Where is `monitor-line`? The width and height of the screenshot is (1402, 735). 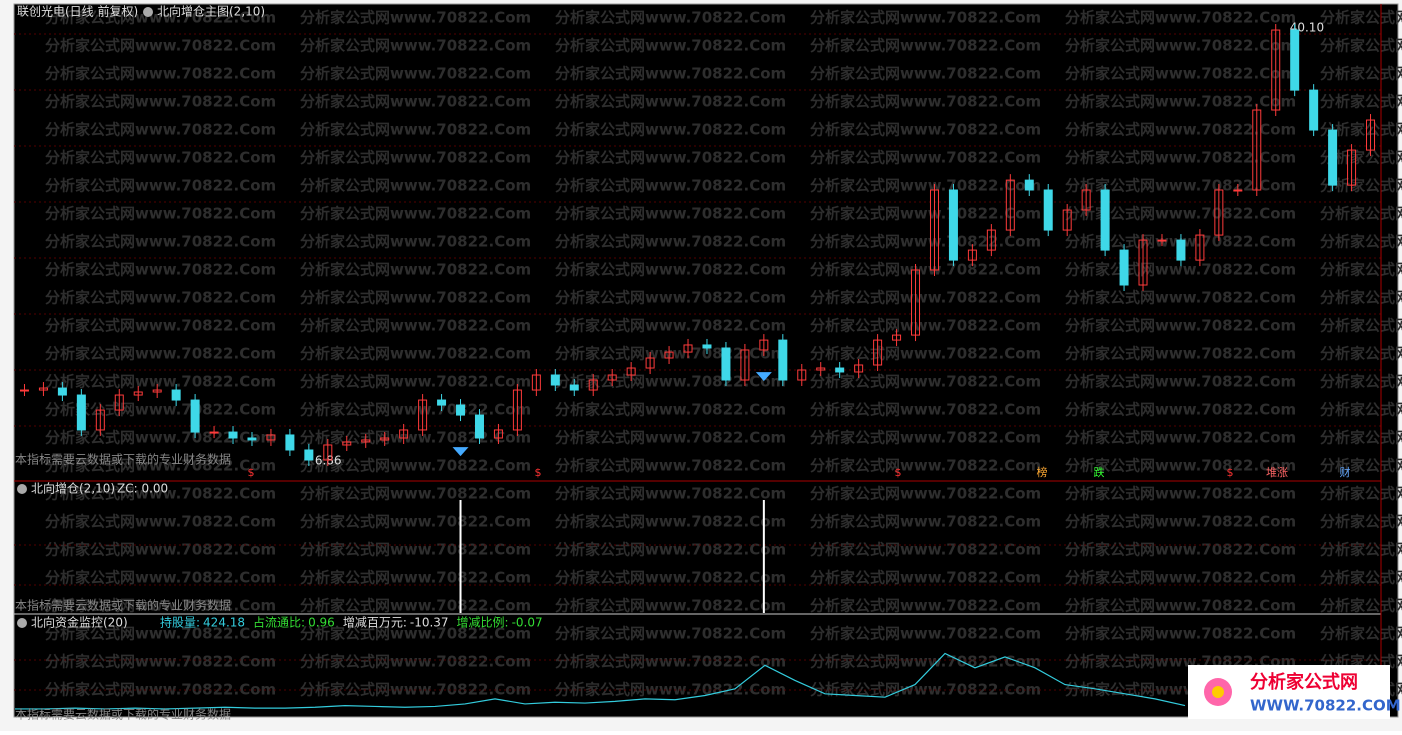
monitor-line is located at coordinates (600, 681).